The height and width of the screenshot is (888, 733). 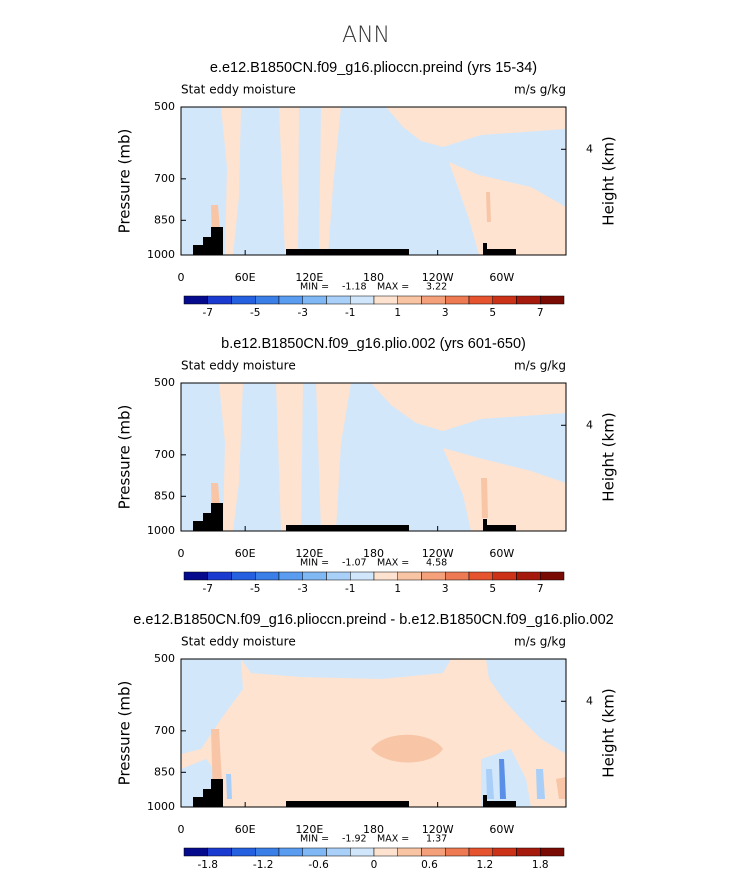 What do you see at coordinates (314, 839) in the screenshot?
I see `min-label: MIN =` at bounding box center [314, 839].